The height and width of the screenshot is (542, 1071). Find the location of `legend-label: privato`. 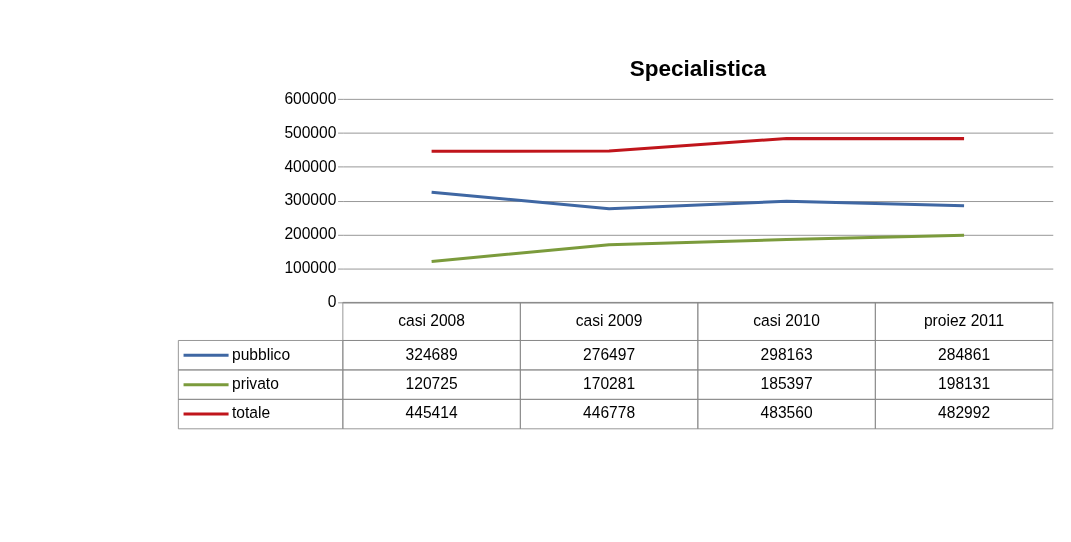

legend-label: privato is located at coordinates (256, 383).